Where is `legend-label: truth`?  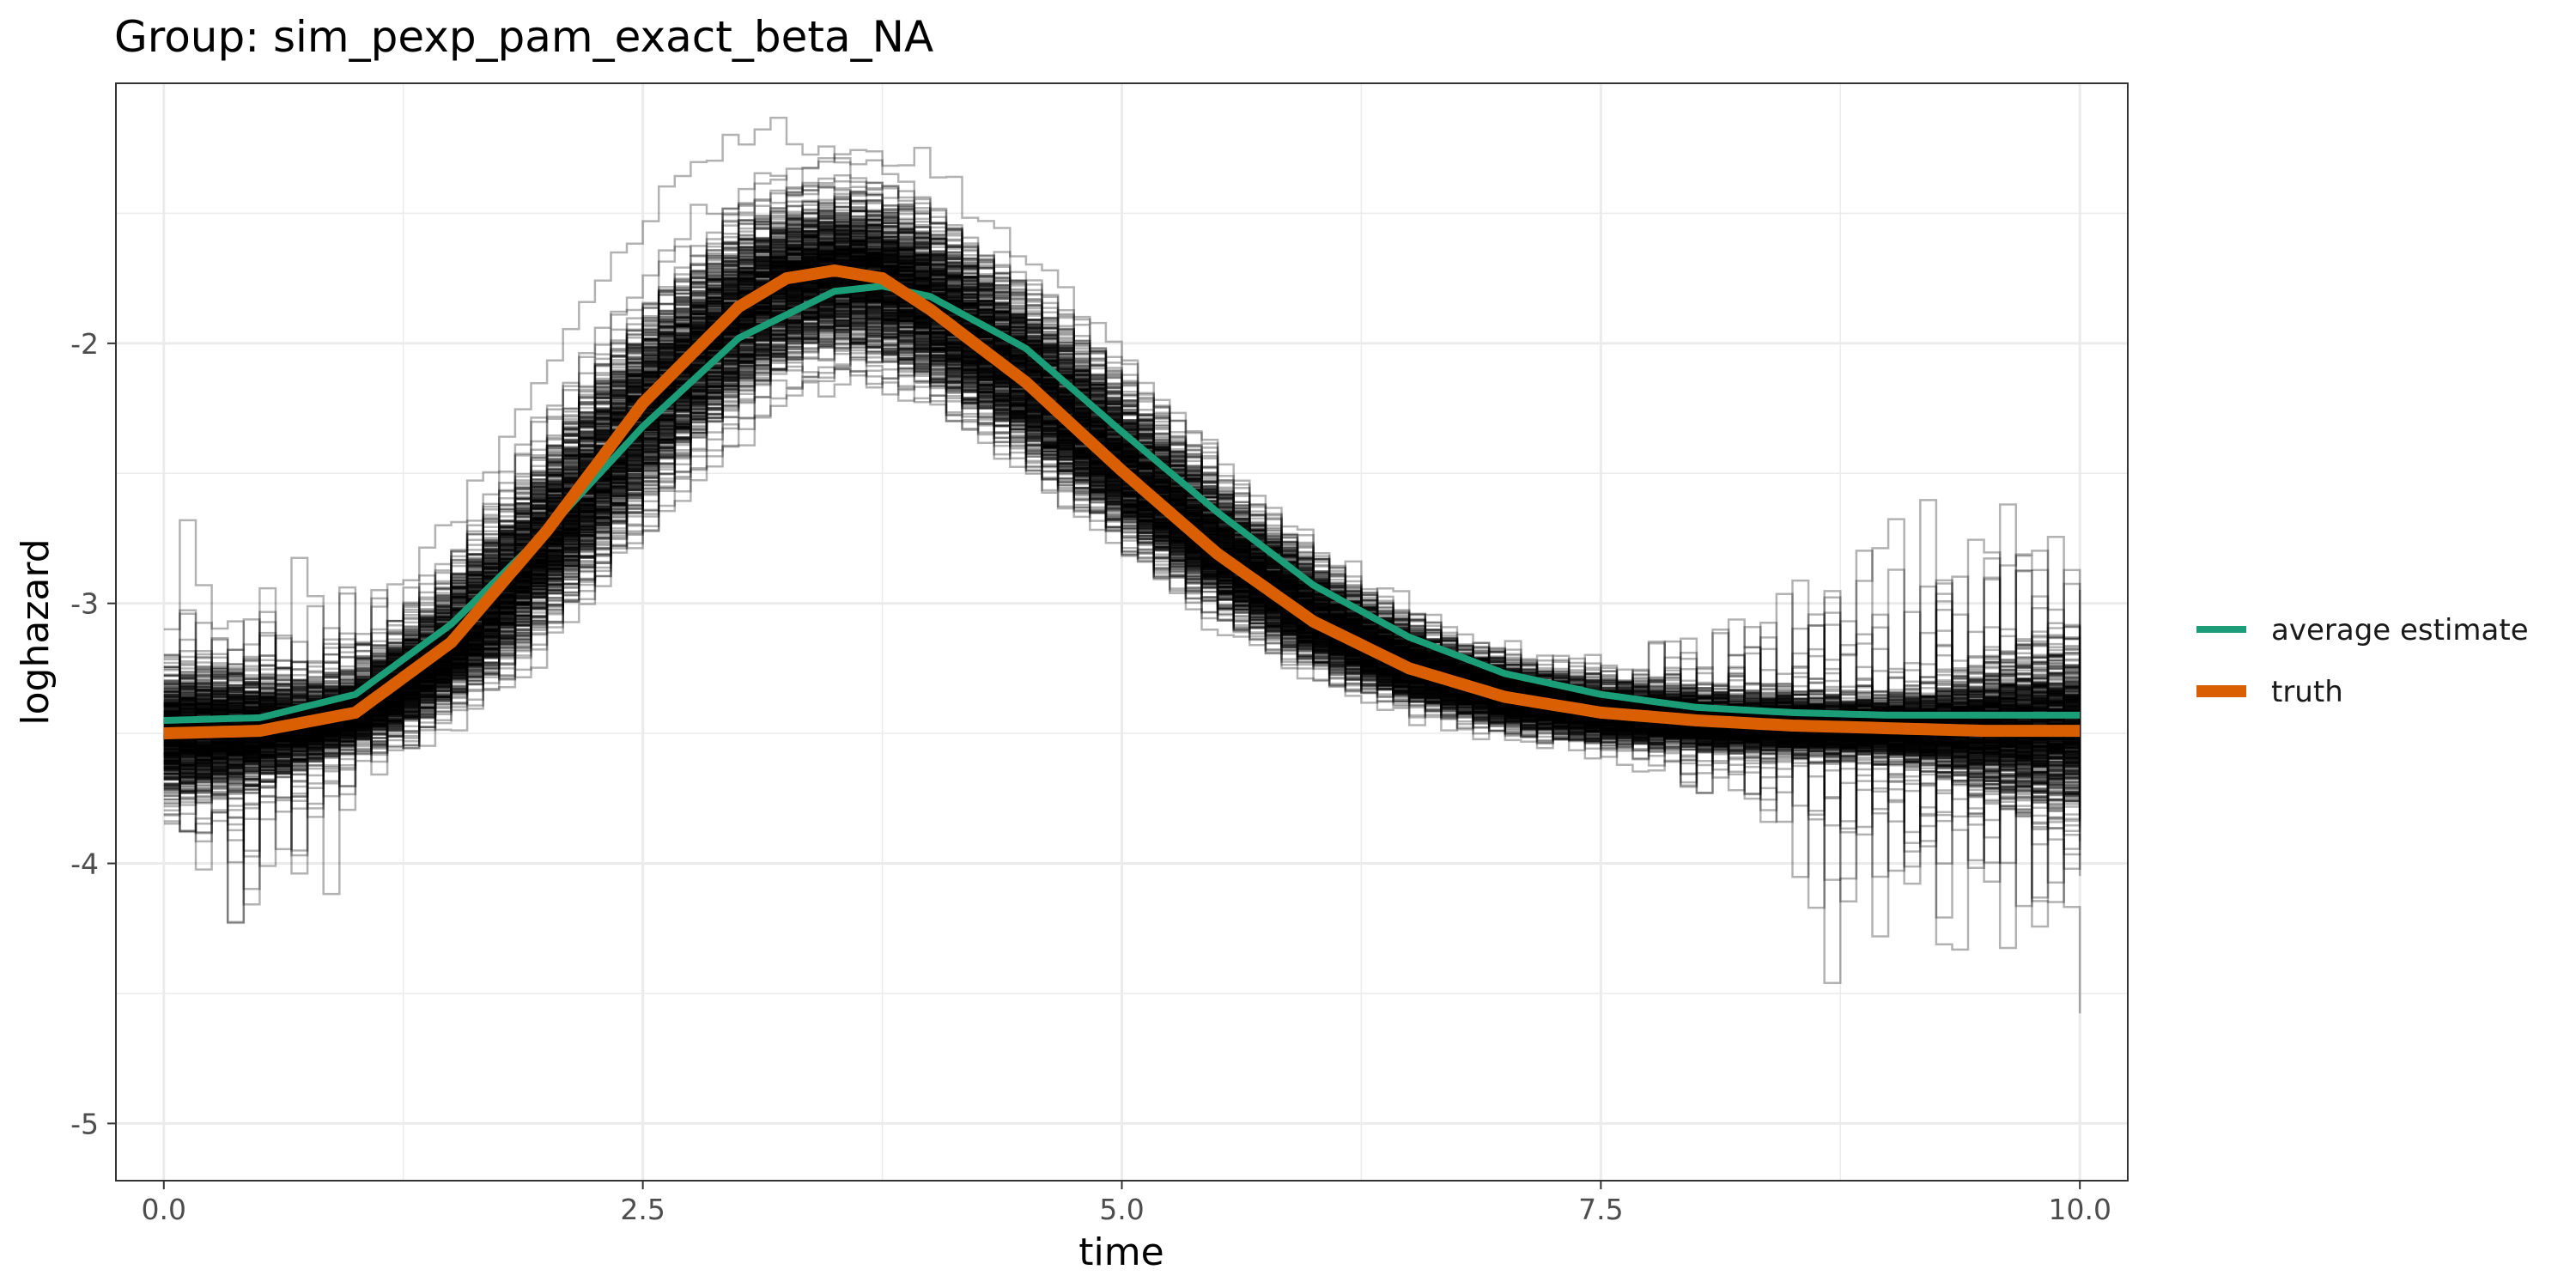
legend-label: truth is located at coordinates (2307, 692).